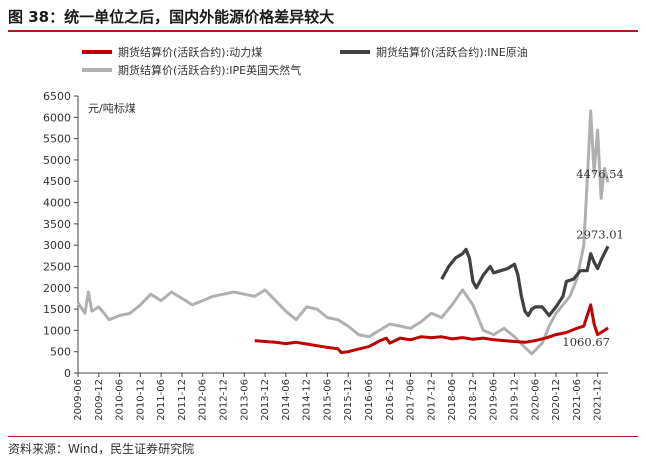 This screenshot has height=461, width=646. I want to click on x-tick-label: 2013-06, so click(244, 400).